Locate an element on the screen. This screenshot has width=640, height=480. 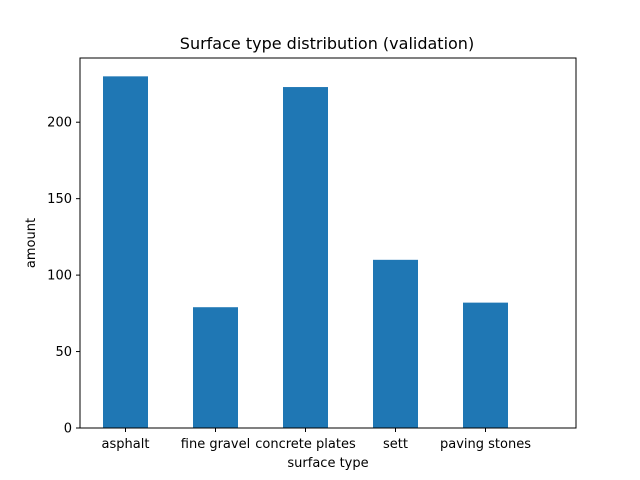
y-tick-label: 200 is located at coordinates (59, 123).